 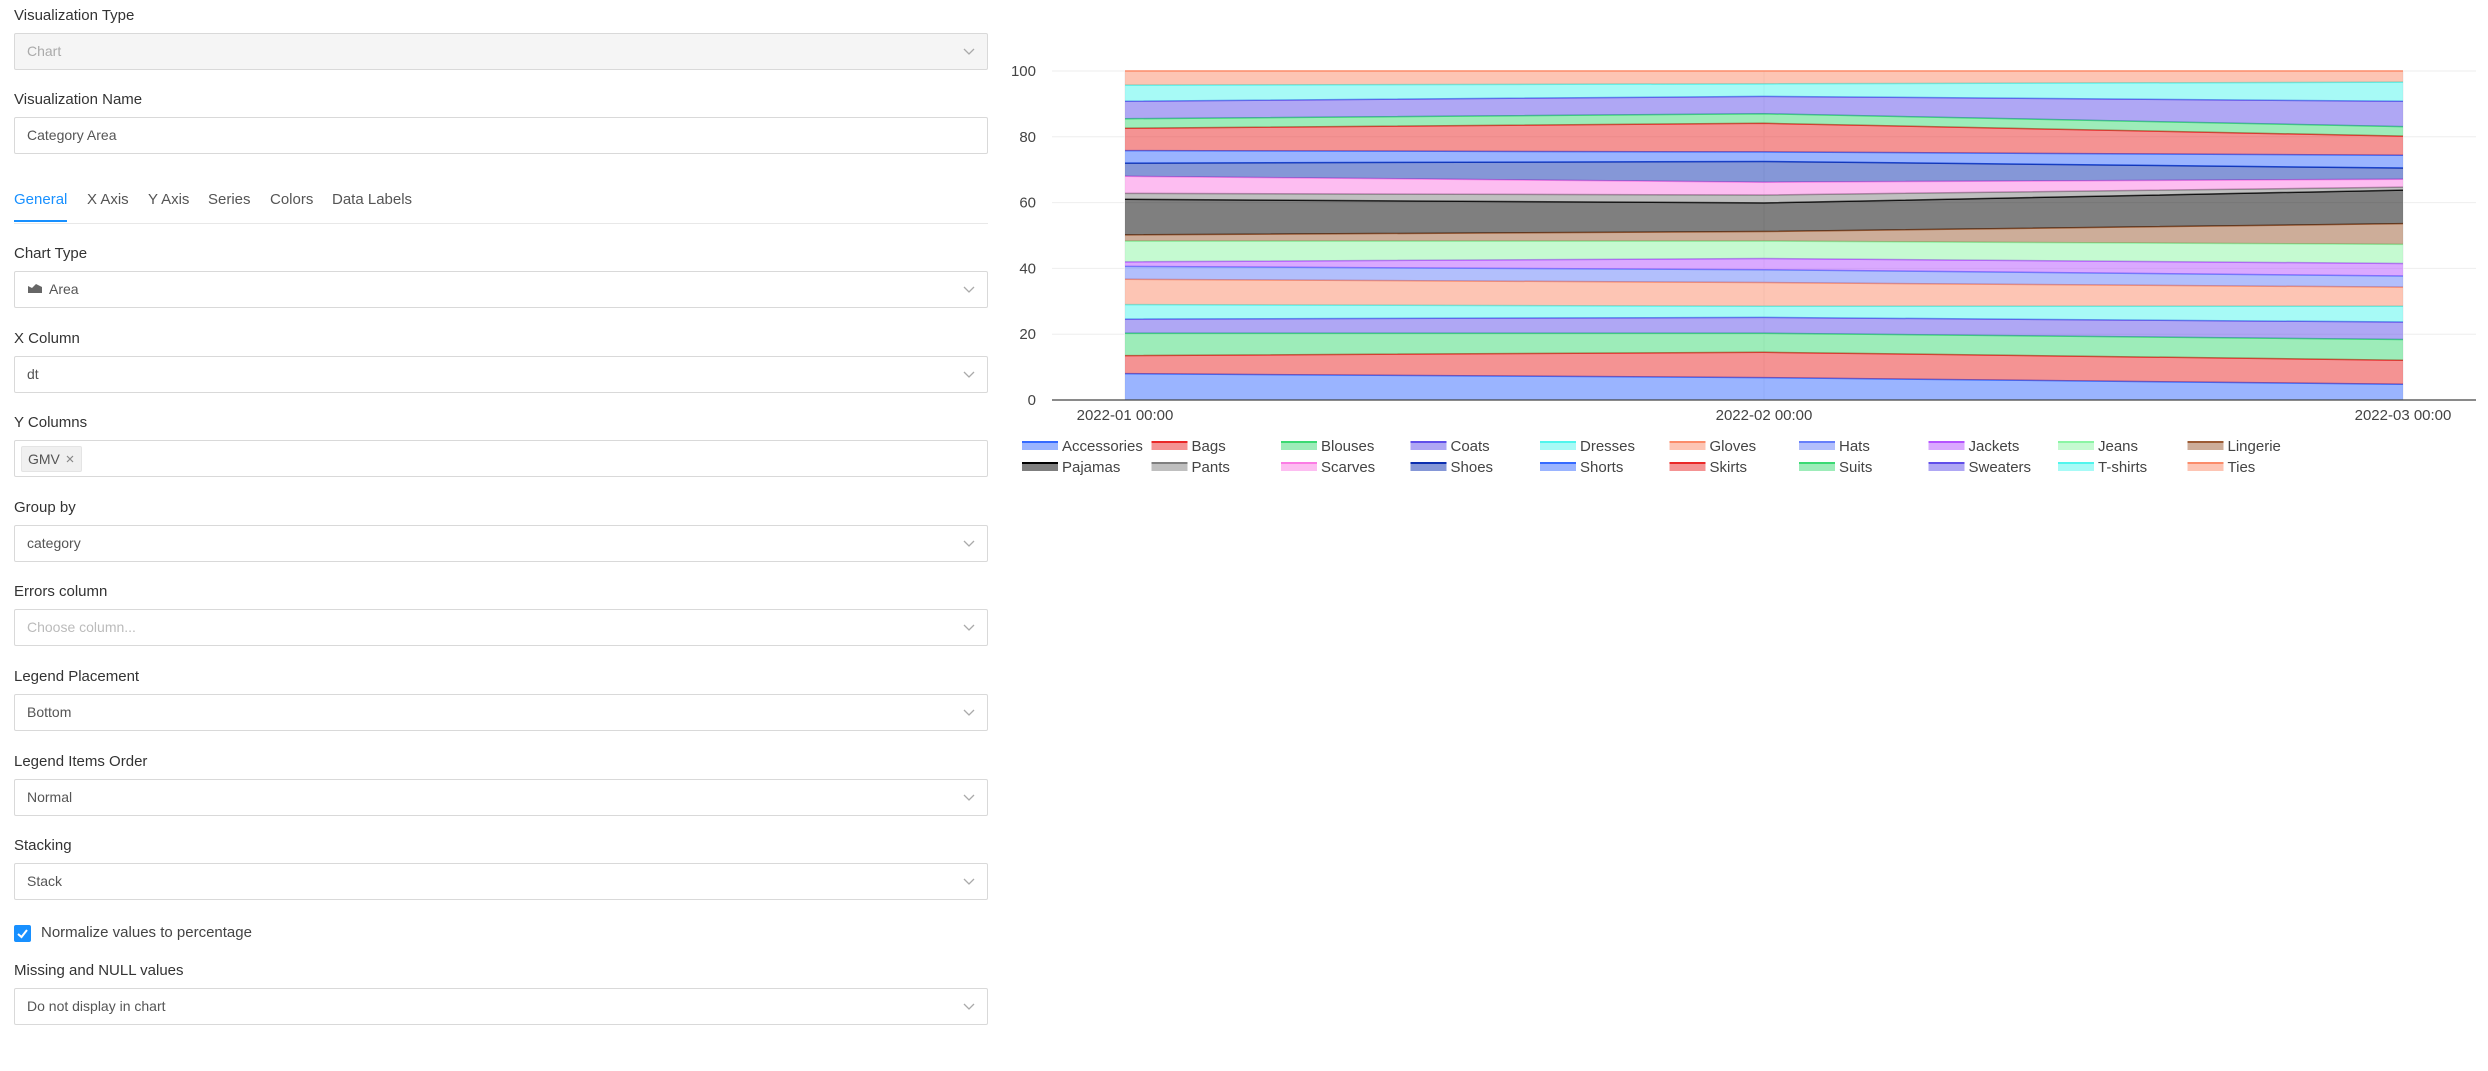 What do you see at coordinates (1835, 467) in the screenshot?
I see `legend-item: Suits` at bounding box center [1835, 467].